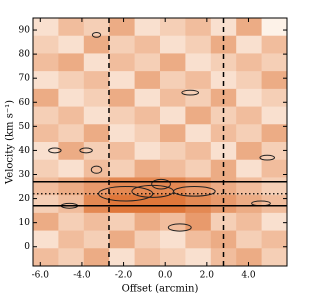  What do you see at coordinates (25, 127) in the screenshot?
I see `y-tick-label: 50` at bounding box center [25, 127].